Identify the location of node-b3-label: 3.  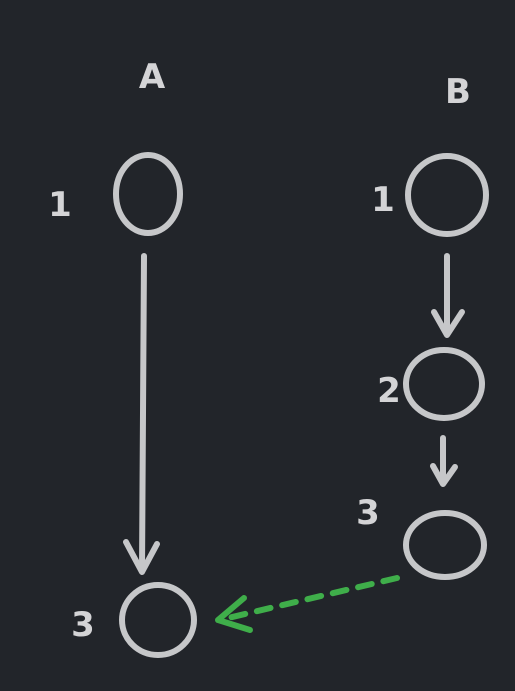
(368, 513).